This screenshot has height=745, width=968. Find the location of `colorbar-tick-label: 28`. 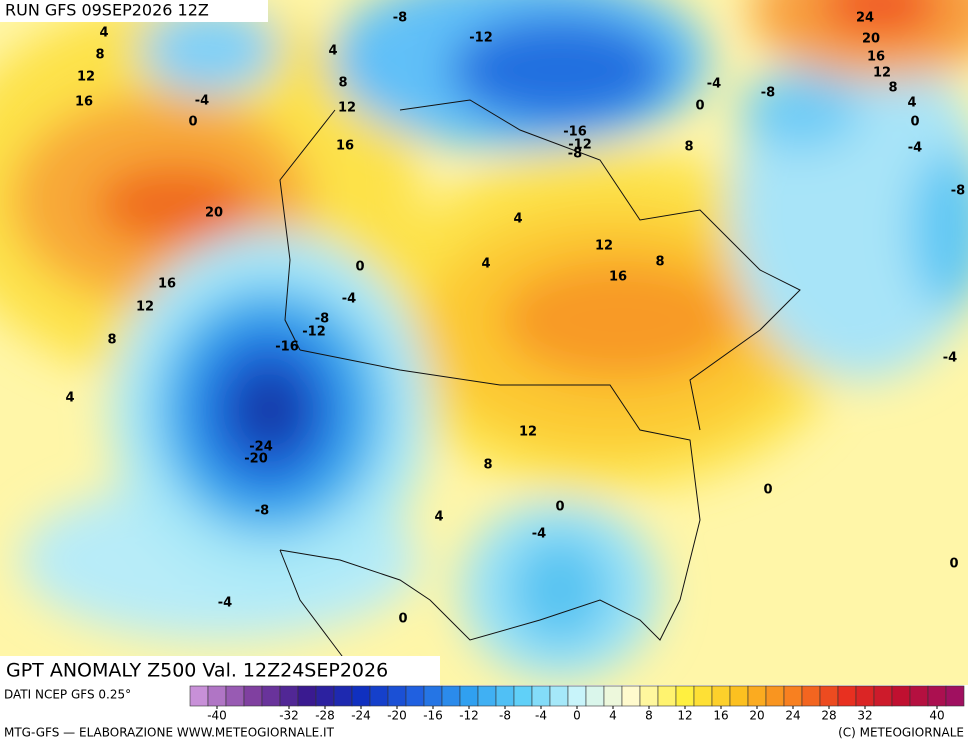

colorbar-tick-label: 28 is located at coordinates (828, 716).